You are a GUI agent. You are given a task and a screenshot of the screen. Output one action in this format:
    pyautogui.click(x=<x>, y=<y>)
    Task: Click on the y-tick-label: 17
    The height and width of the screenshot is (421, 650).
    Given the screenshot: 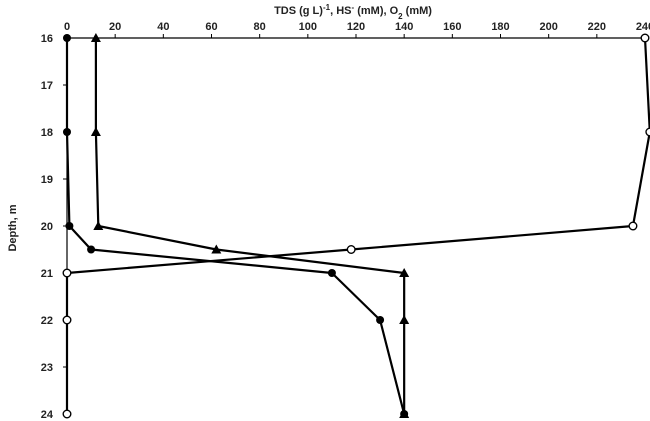 What is the action you would take?
    pyautogui.click(x=47, y=86)
    